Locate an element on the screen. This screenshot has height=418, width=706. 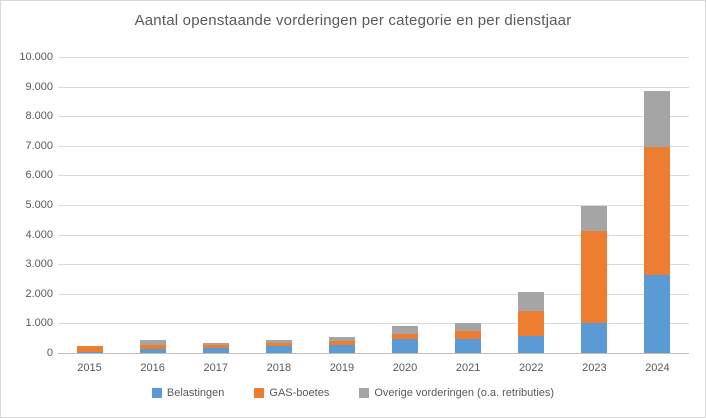
y-tick-label: 2.000 is located at coordinates (39, 293).